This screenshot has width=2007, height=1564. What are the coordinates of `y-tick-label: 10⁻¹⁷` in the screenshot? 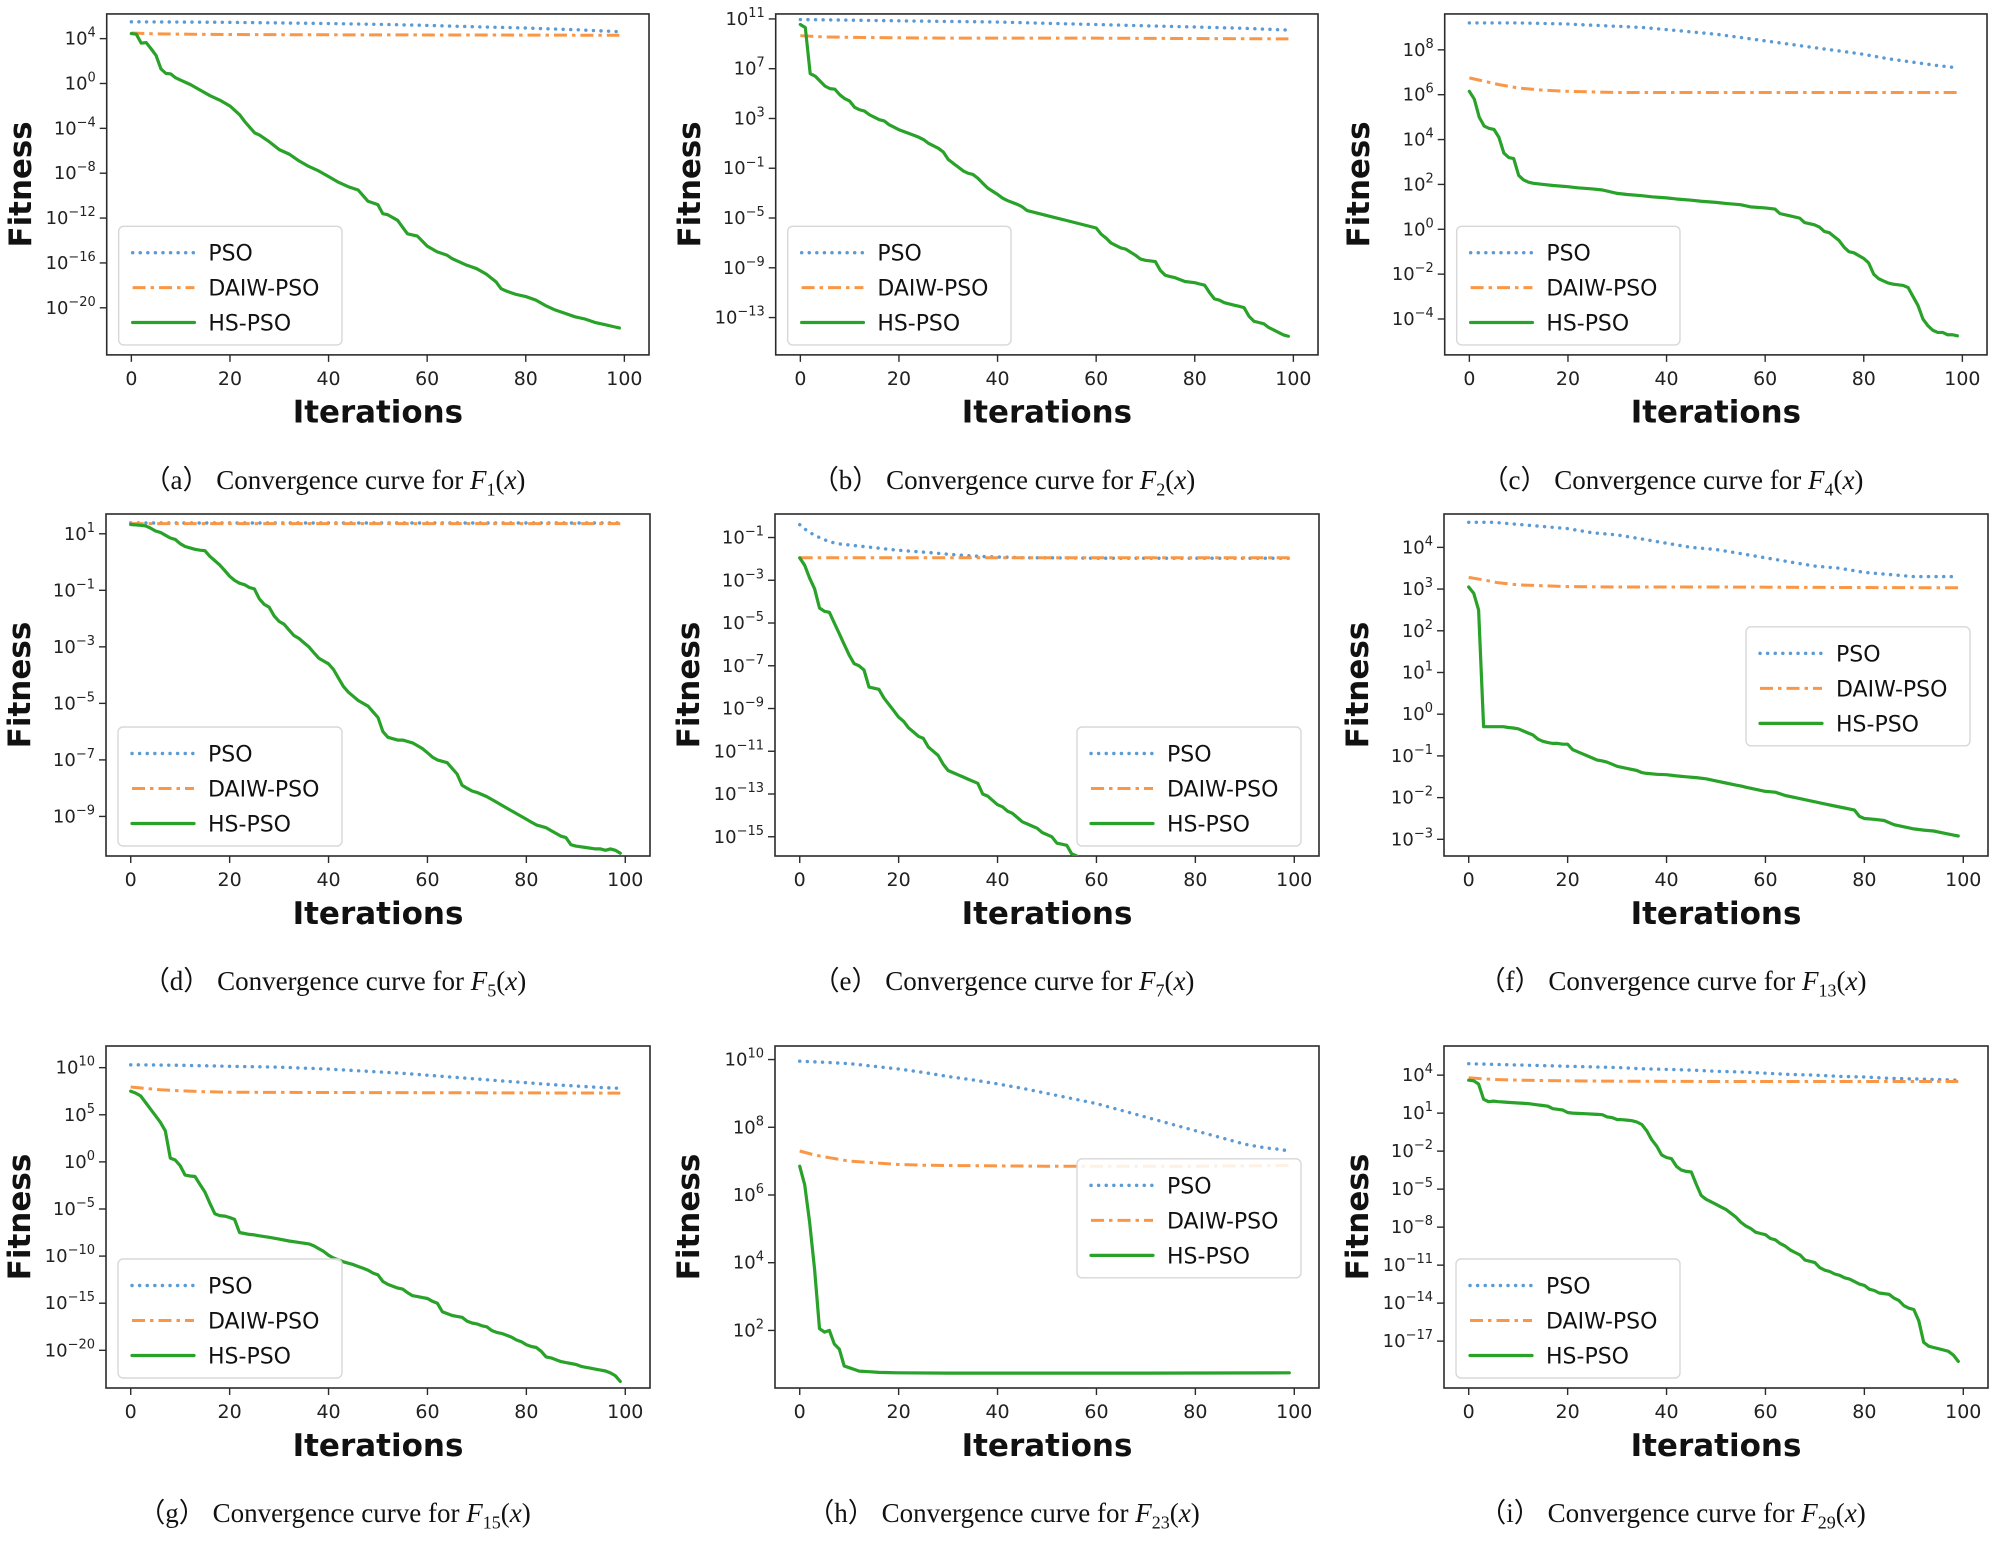 It's located at (1408, 1340).